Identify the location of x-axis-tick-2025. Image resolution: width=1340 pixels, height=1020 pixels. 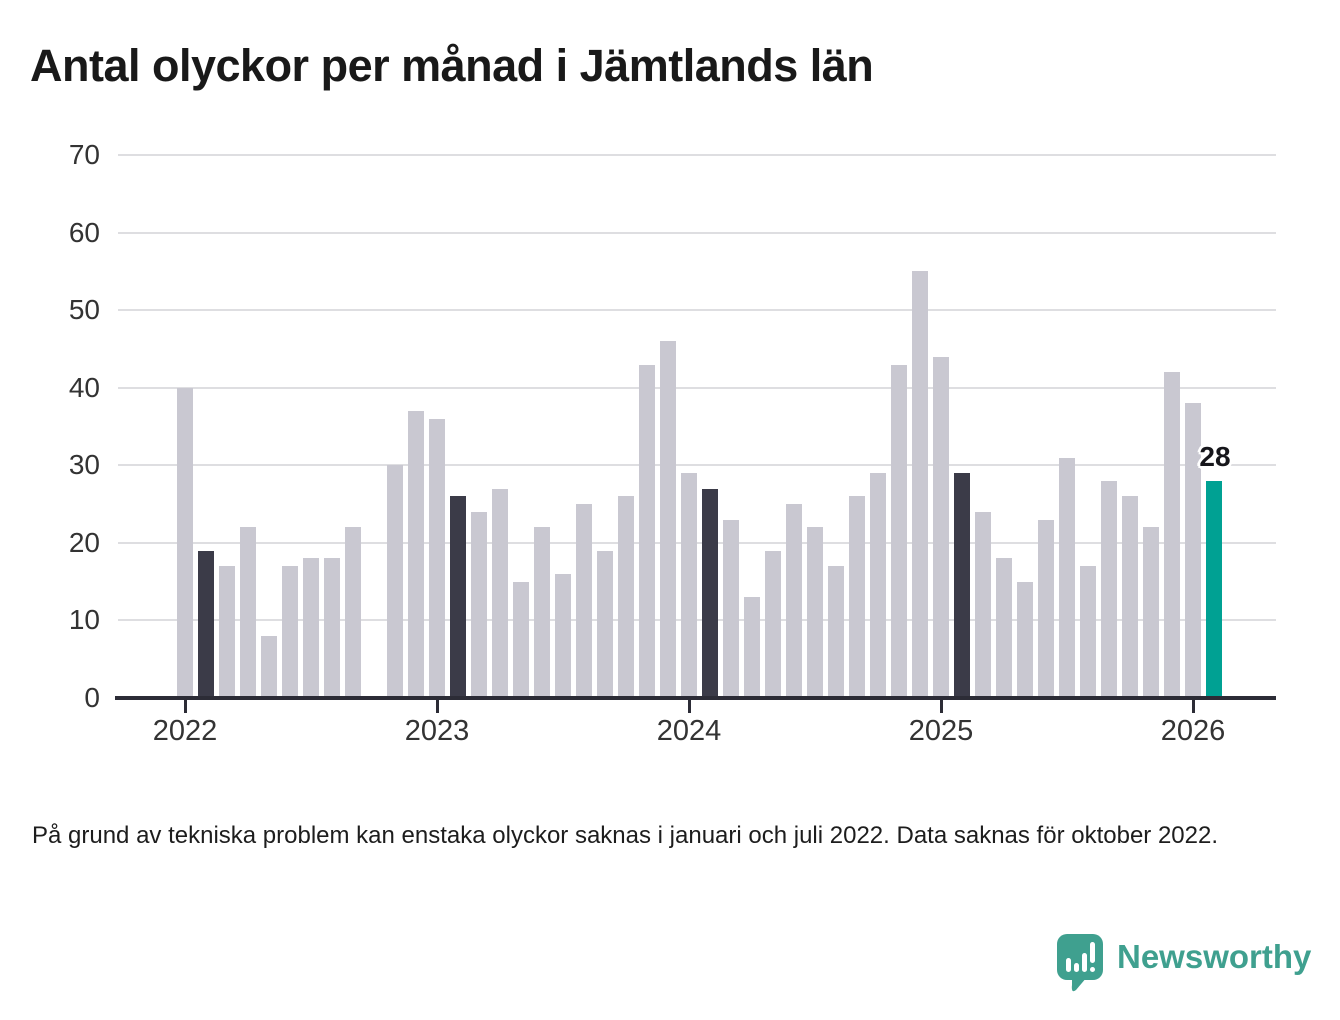
(941, 706).